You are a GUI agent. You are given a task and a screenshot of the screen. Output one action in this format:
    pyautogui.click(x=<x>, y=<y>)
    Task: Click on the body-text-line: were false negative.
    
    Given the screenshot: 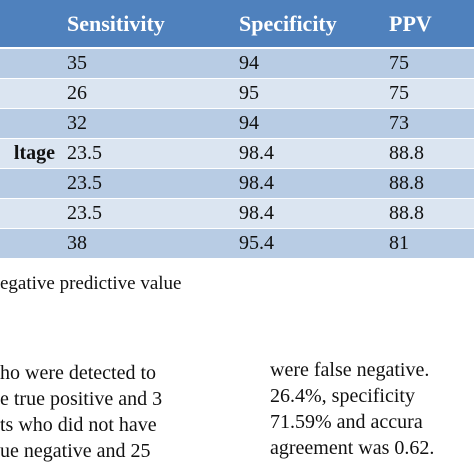 What is the action you would take?
    pyautogui.click(x=350, y=370)
    